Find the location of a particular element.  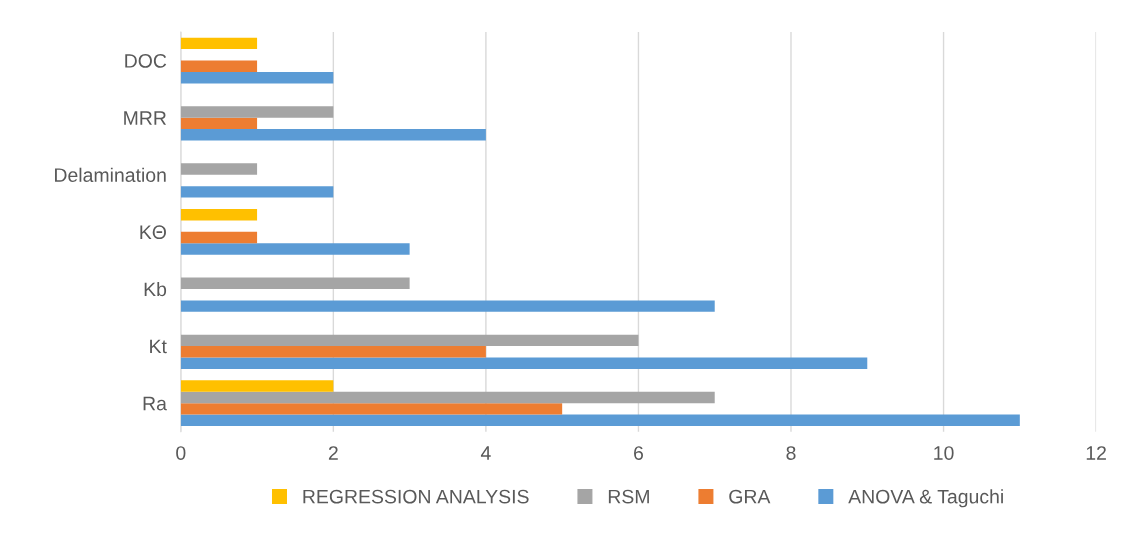

y-tick-label: KΘ is located at coordinates (153, 232).